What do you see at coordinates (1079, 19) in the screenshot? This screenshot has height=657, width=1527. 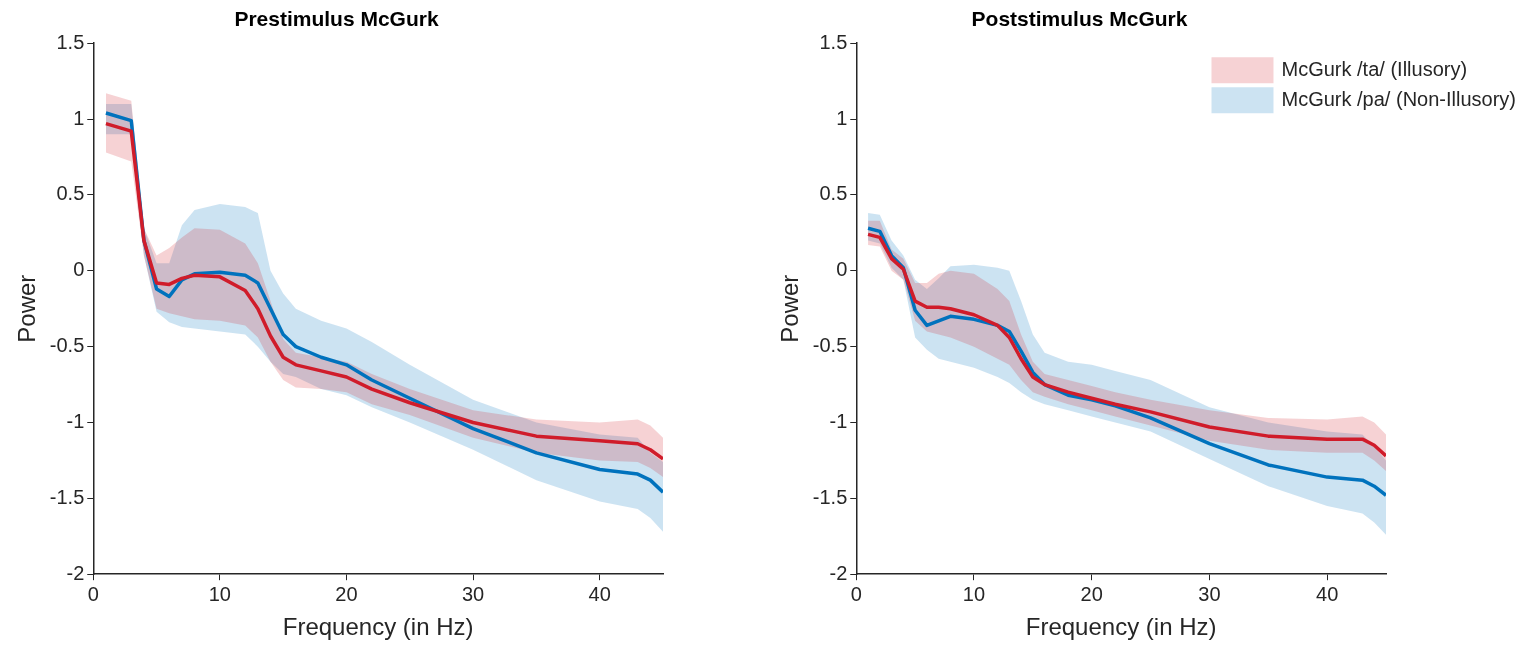 I see `chart-title: Poststimulus McGurk` at bounding box center [1079, 19].